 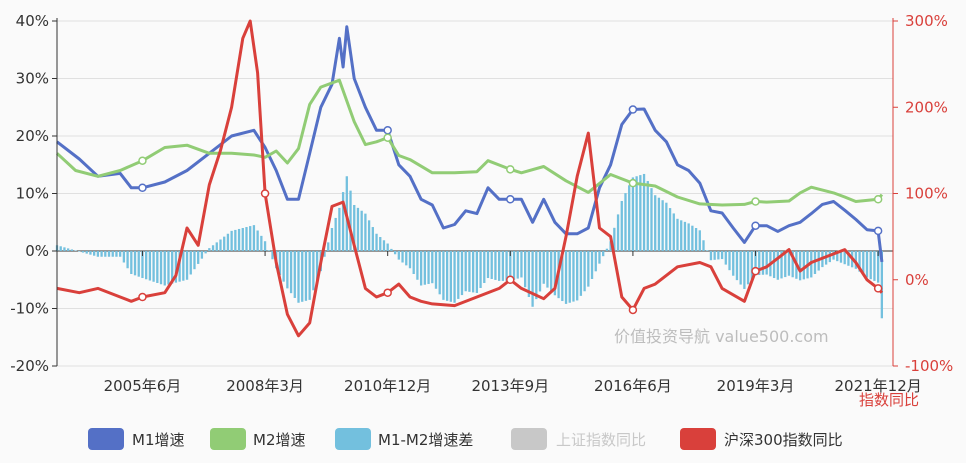 What do you see at coordinates (258, 439) in the screenshot?
I see `legend-item-m2: M2增速` at bounding box center [258, 439].